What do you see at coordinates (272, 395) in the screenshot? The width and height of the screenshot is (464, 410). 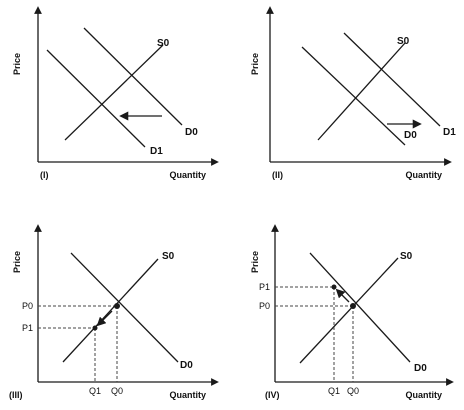 I see `panel-roman-label: (IV)` at bounding box center [272, 395].